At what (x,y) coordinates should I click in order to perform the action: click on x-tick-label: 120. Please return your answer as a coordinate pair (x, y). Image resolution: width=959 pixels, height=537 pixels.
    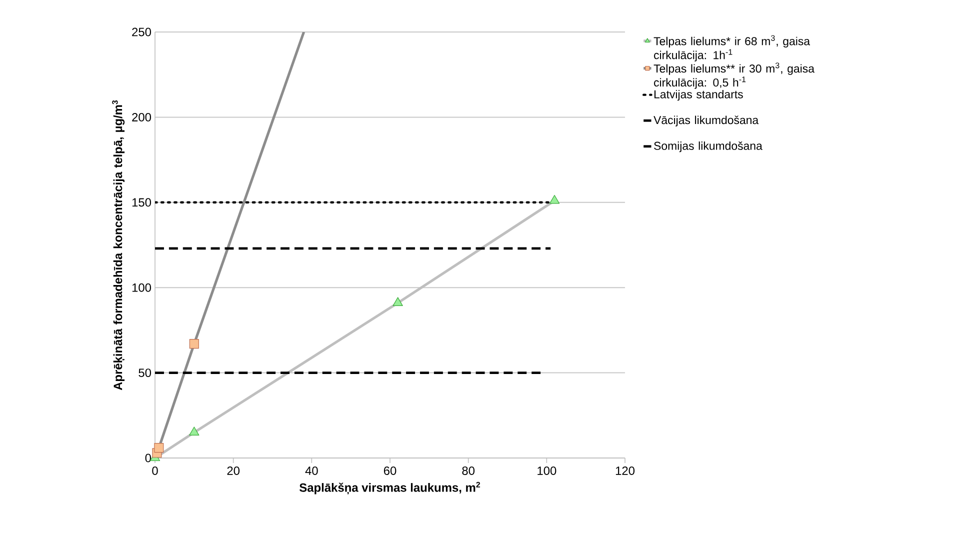
    Looking at the image, I should click on (625, 470).